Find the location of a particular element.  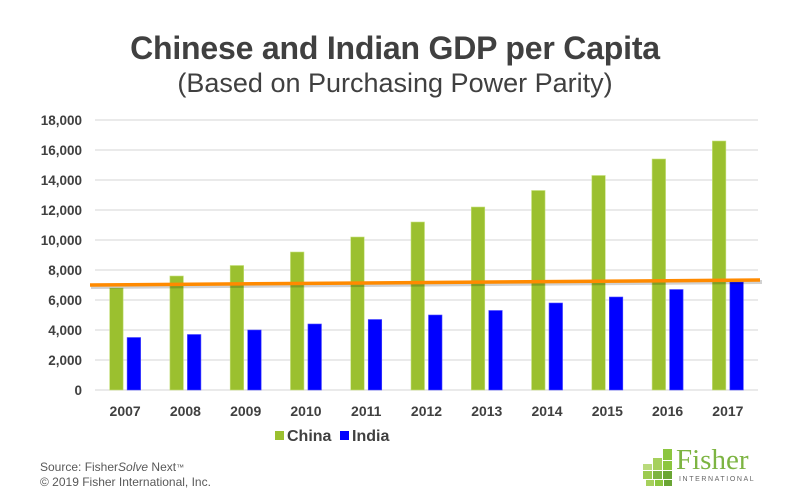

bar-china-2007 is located at coordinates (116, 339).